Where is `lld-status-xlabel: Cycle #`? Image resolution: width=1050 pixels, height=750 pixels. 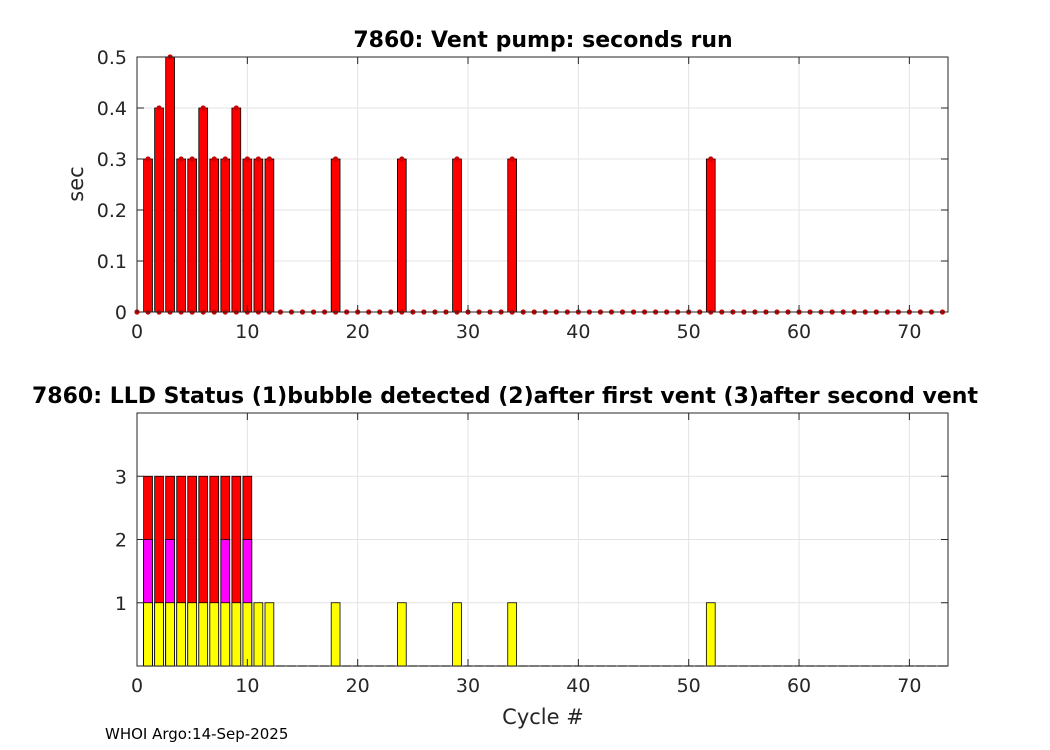
lld-status-xlabel: Cycle # is located at coordinates (543, 717).